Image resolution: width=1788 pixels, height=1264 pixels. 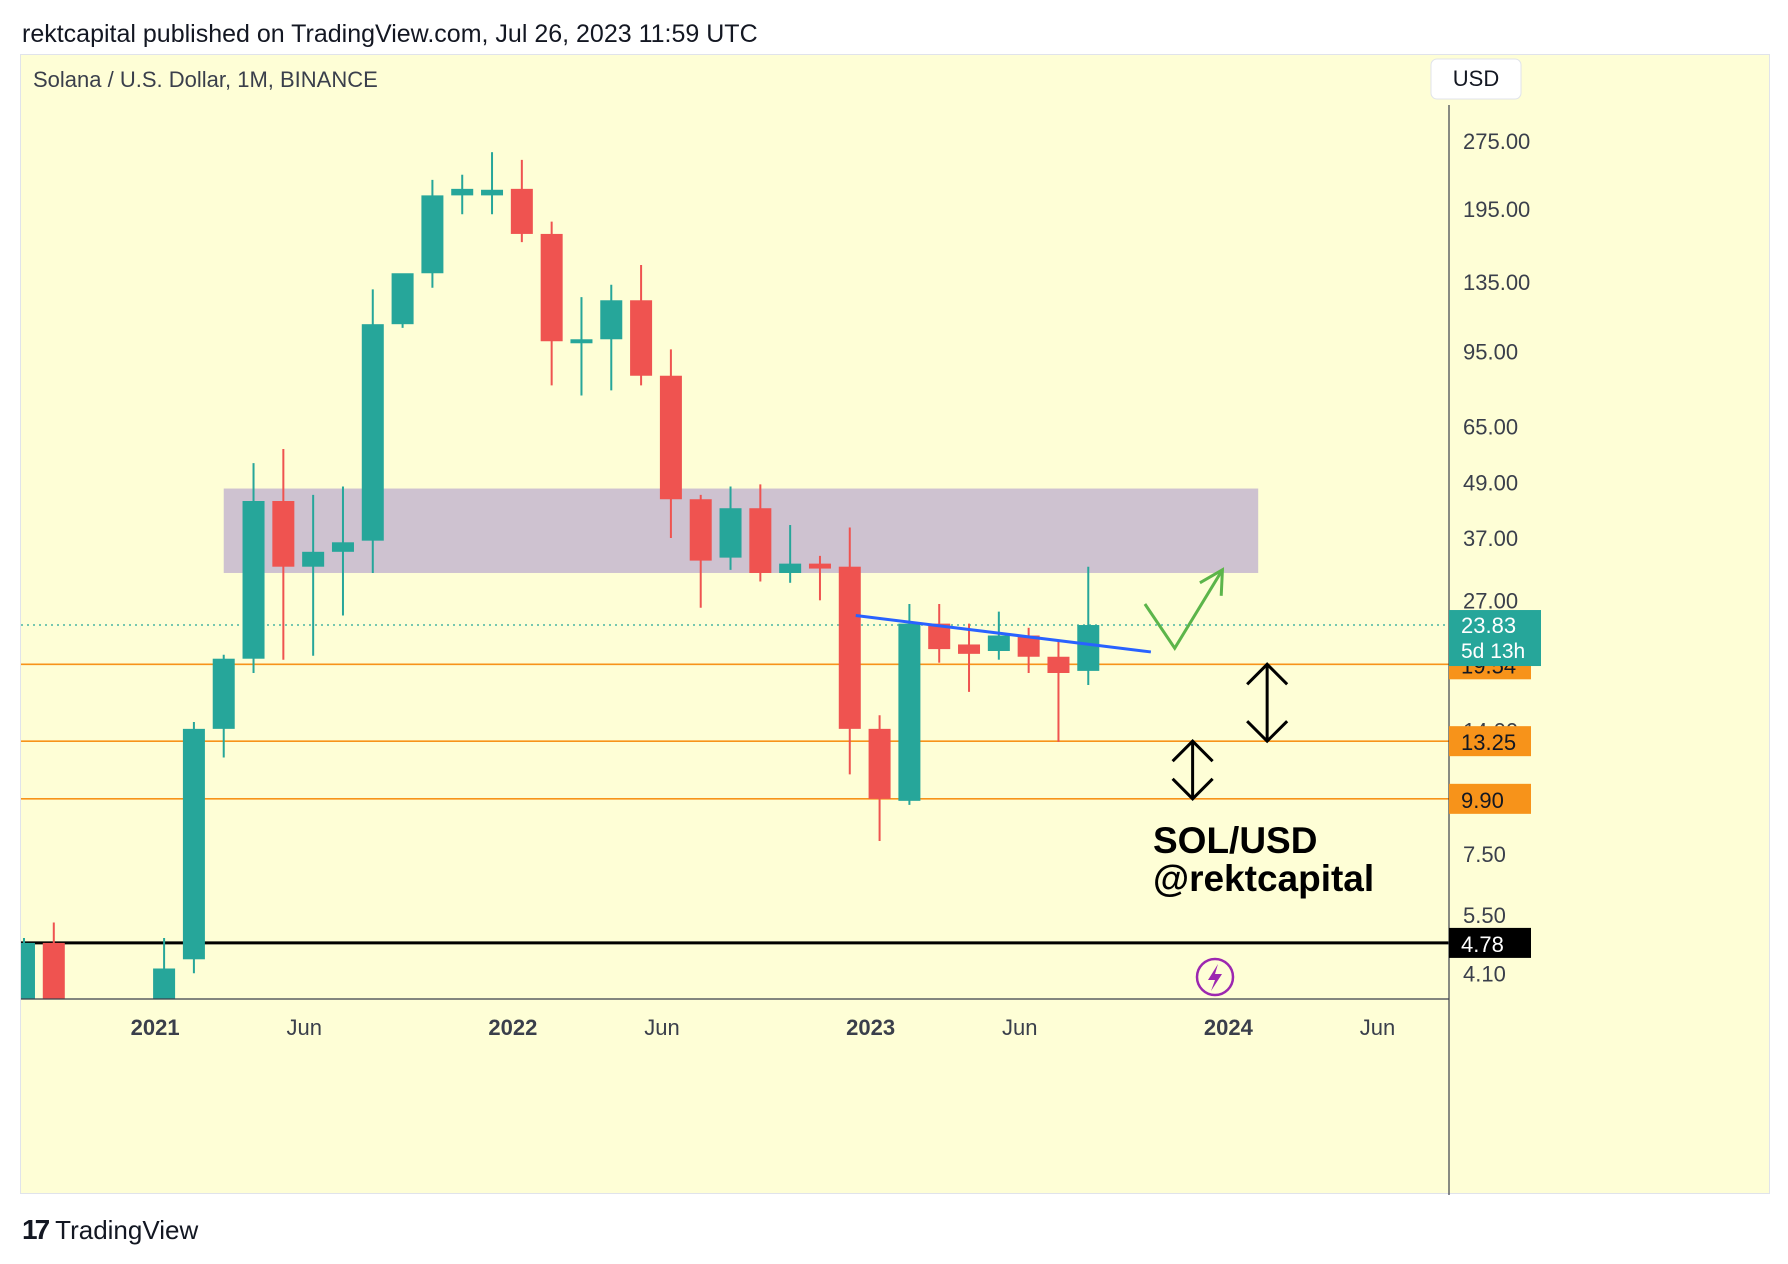 What do you see at coordinates (1484, 973) in the screenshot?
I see `price-axis-tick: 4.10` at bounding box center [1484, 973].